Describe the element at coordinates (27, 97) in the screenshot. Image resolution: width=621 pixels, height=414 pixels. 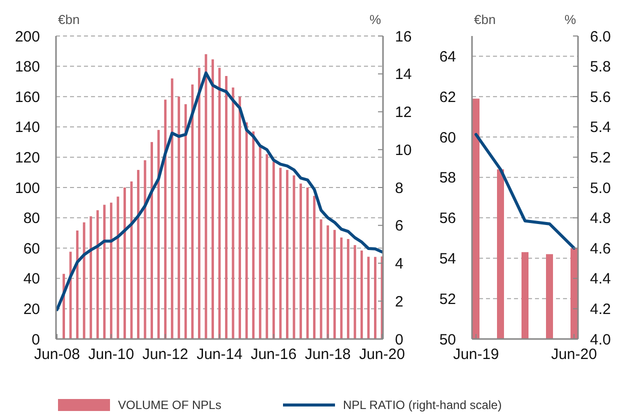
I see `y-tick-label: 160` at that location.